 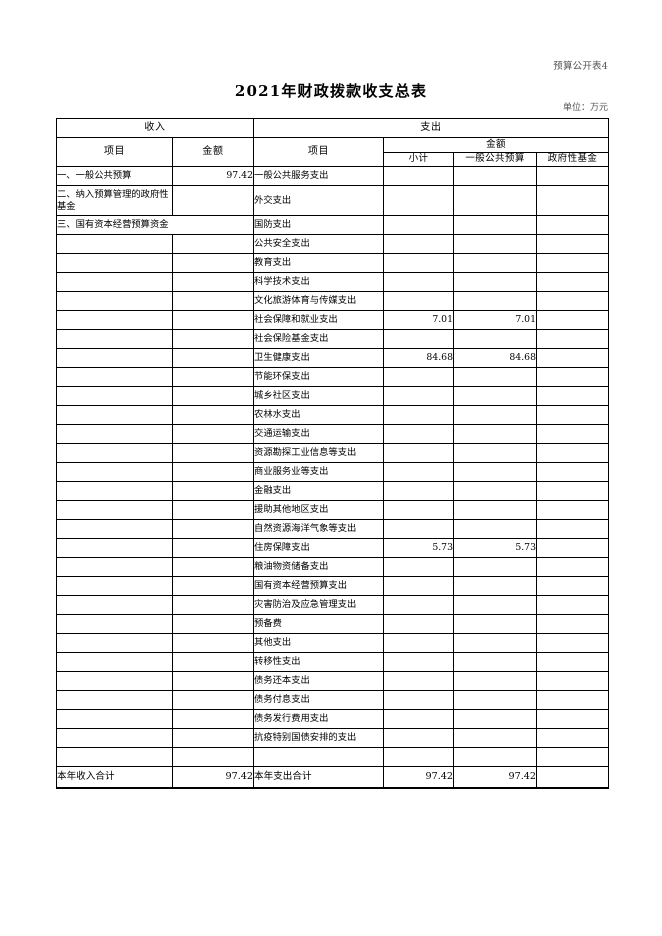 I want to click on expenditure-general-budget-cell: 7.01, so click(x=495, y=320).